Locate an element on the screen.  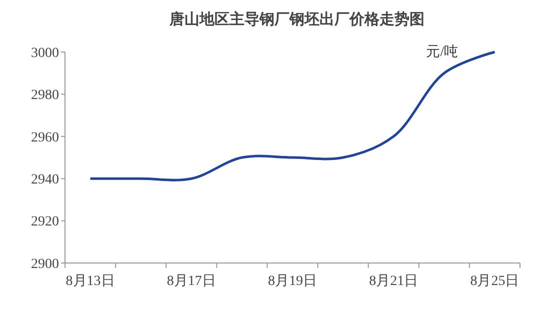
y-axis-title: 元/吨 is located at coordinates (442, 52).